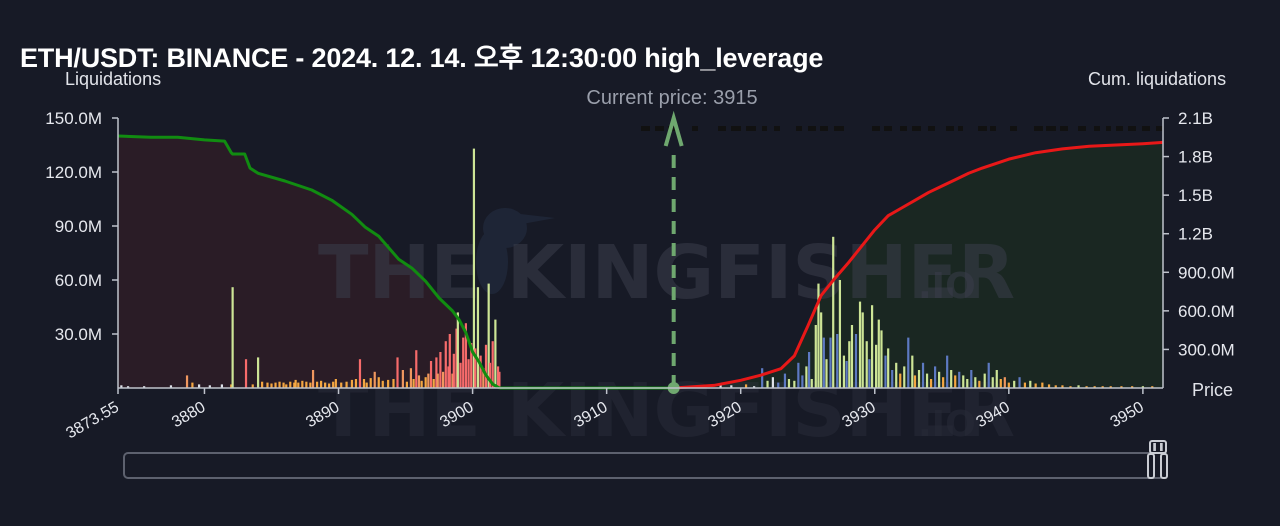 Image resolution: width=1280 pixels, height=526 pixels. Describe the element at coordinates (666, 273) in the screenshot. I see `watermark-brand: THE KINGFISHER` at that location.